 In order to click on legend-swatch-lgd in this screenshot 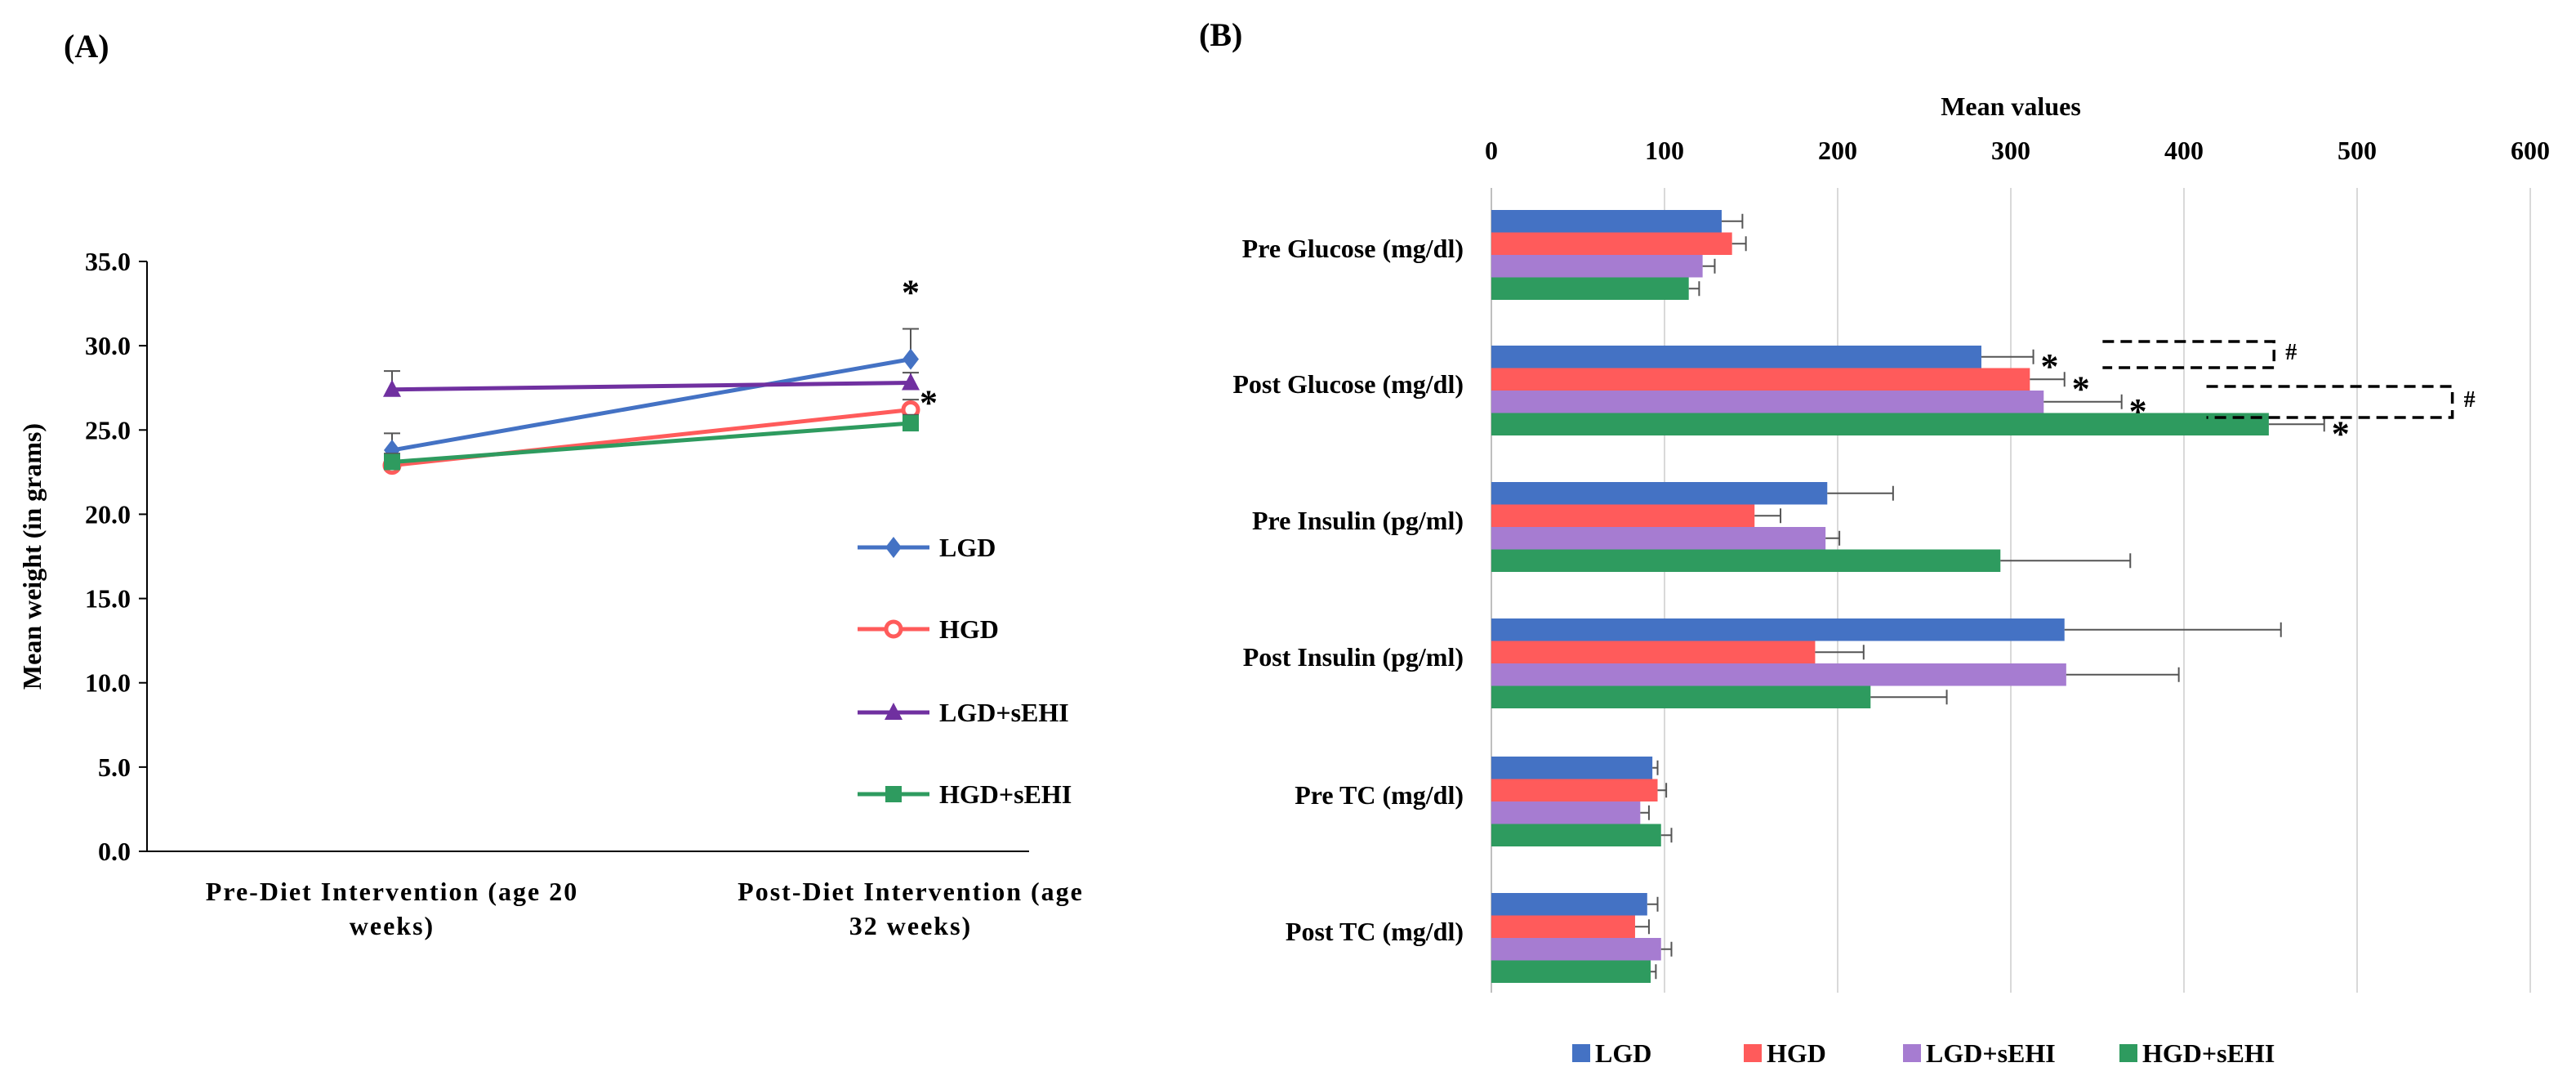, I will do `click(1581, 1053)`.